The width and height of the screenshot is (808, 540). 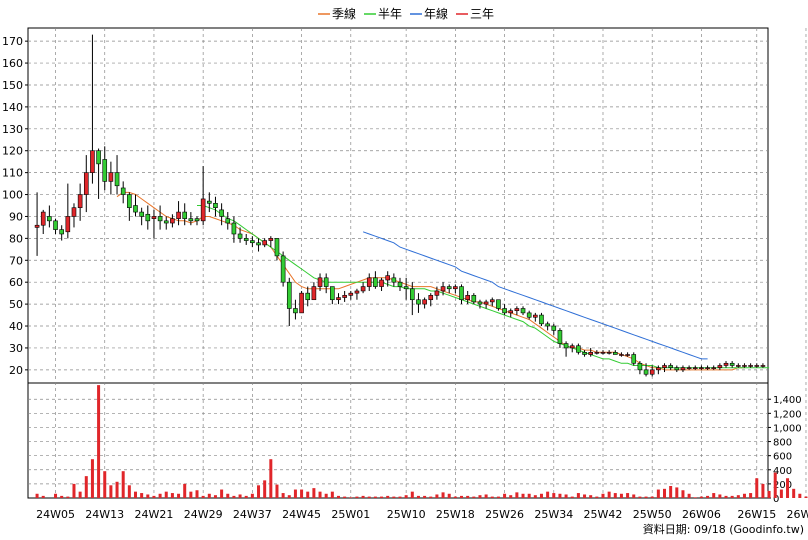 What do you see at coordinates (12, 63) in the screenshot?
I see `price-tick-label-14: 160` at bounding box center [12, 63].